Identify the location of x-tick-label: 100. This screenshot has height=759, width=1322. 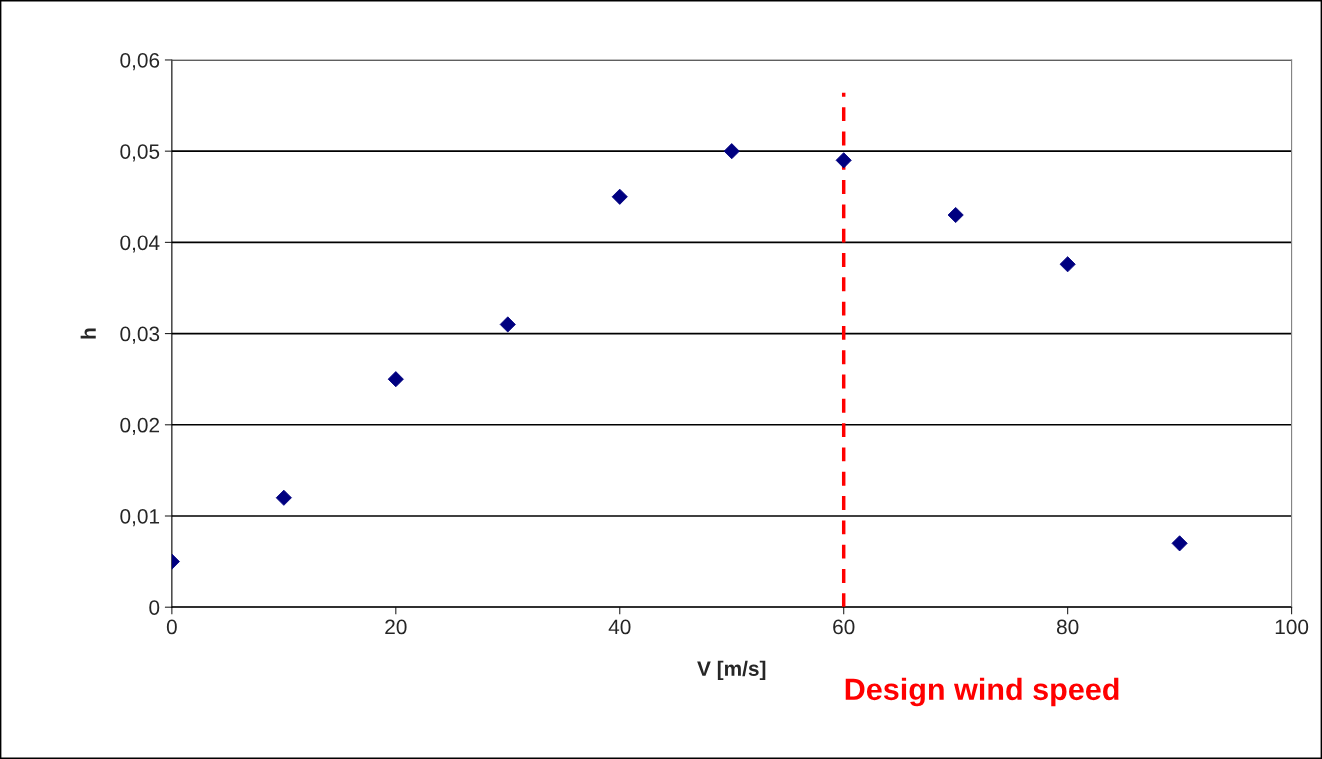
(1292, 627).